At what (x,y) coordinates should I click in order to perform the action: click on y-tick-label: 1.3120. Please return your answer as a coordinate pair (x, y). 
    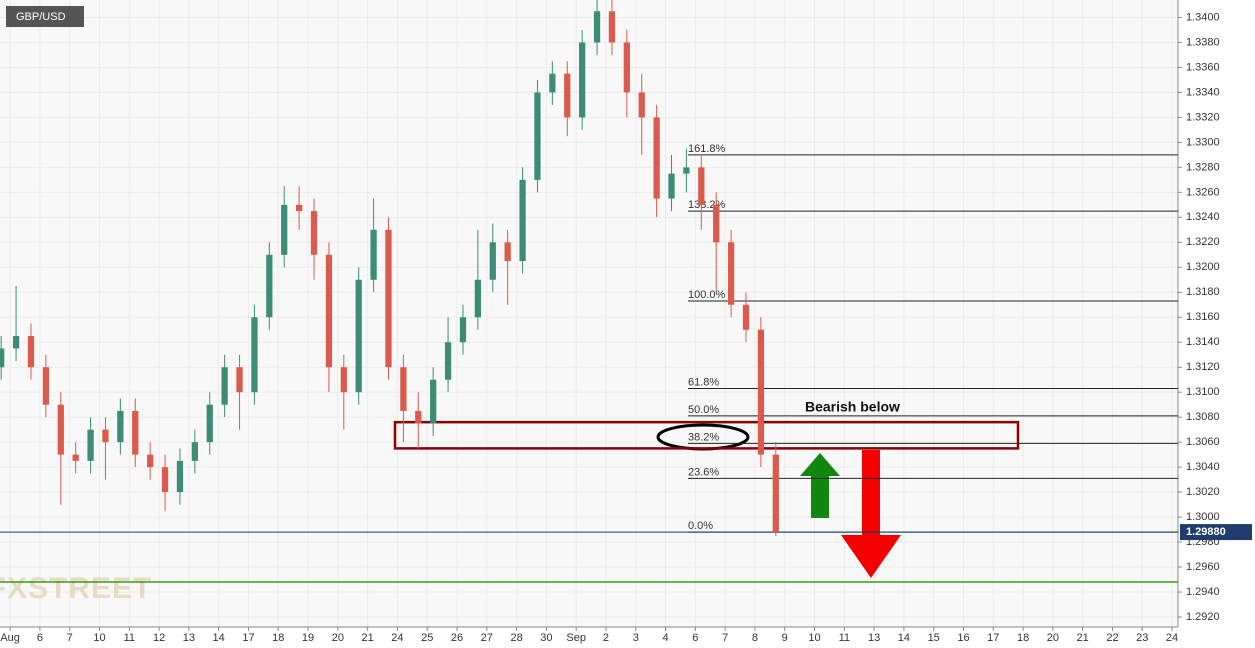
    Looking at the image, I should click on (1203, 367).